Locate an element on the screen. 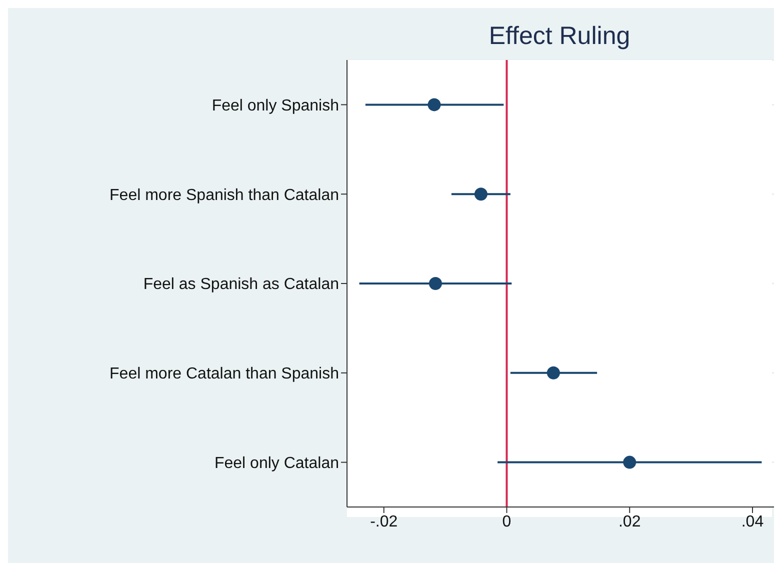 The width and height of the screenshot is (782, 571). y-tick-label: Feel more Spanish than Catalan is located at coordinates (224, 195).